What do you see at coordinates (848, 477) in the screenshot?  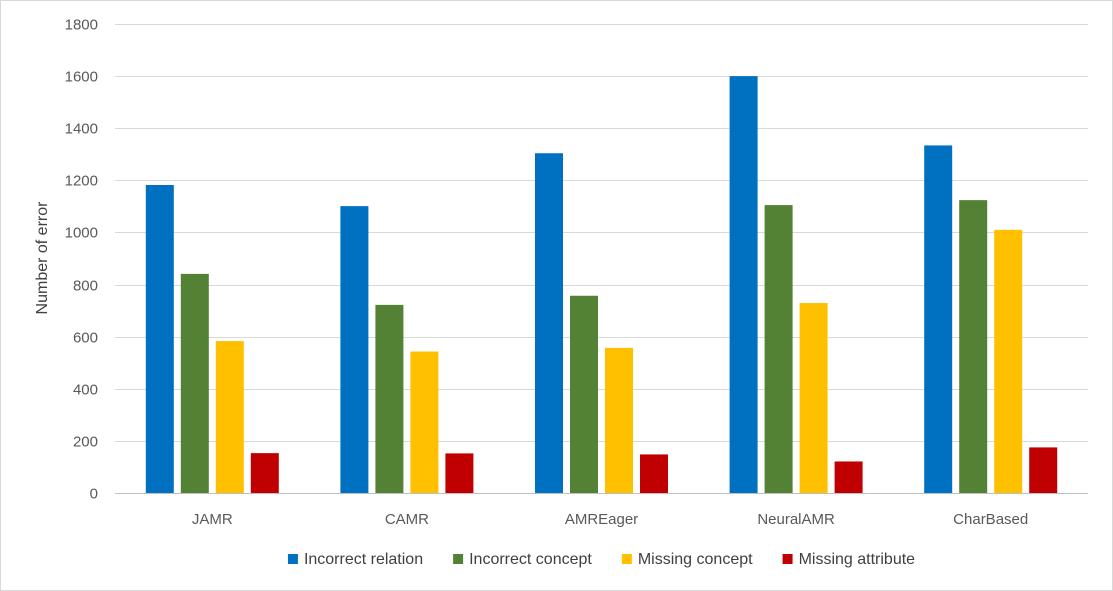 I see `bar-missing-attribute-neuralamr` at bounding box center [848, 477].